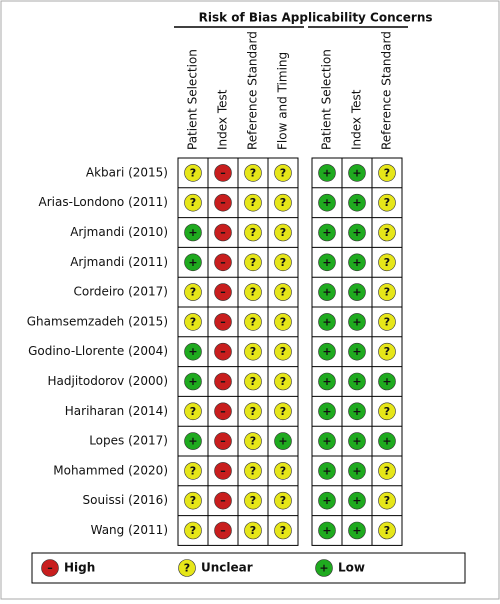  I want to click on column-header: Flow and Timing, so click(283, 101).